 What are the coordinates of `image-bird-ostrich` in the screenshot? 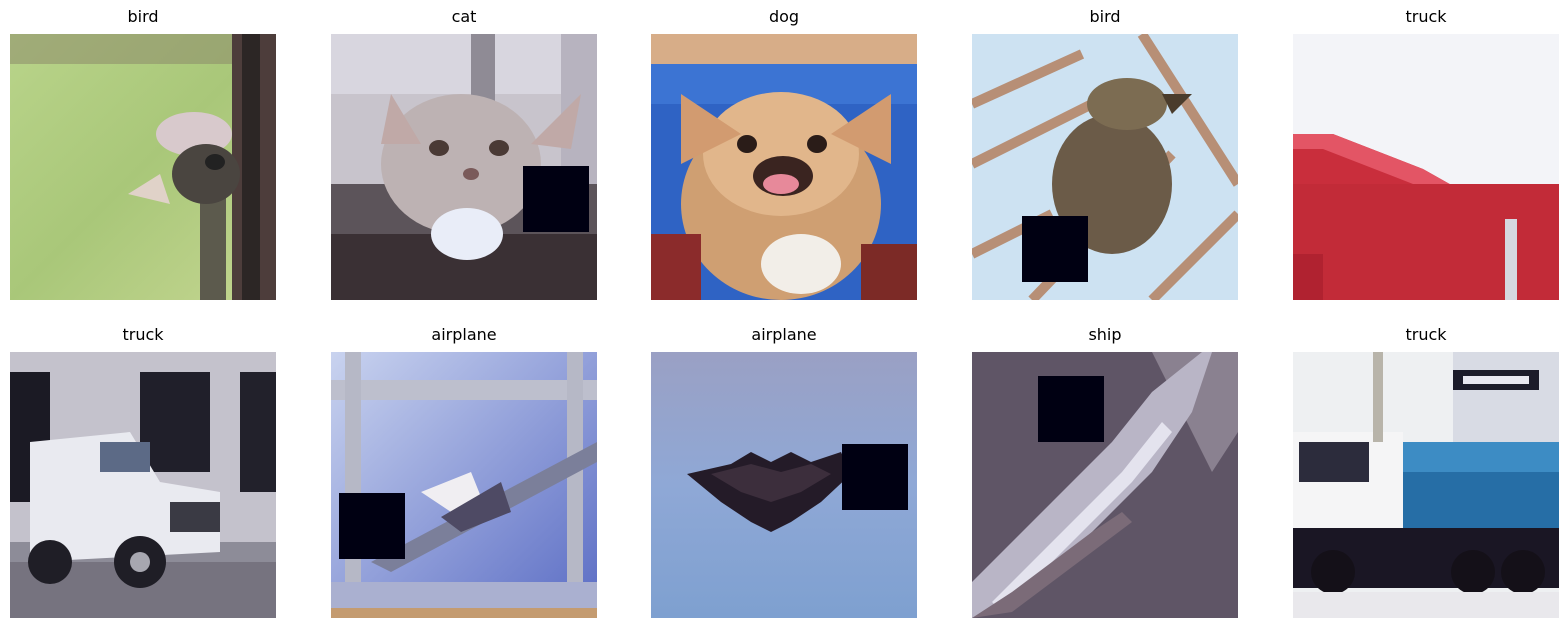 It's located at (143, 167).